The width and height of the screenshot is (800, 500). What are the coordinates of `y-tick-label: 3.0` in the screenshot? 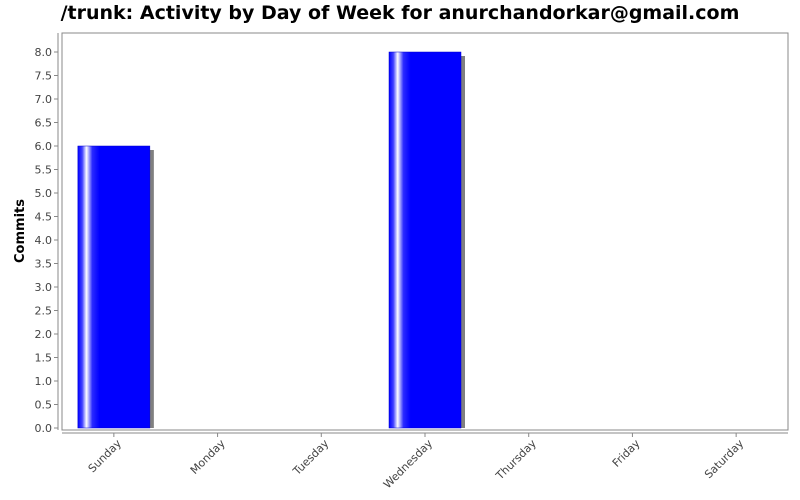 It's located at (44, 287).